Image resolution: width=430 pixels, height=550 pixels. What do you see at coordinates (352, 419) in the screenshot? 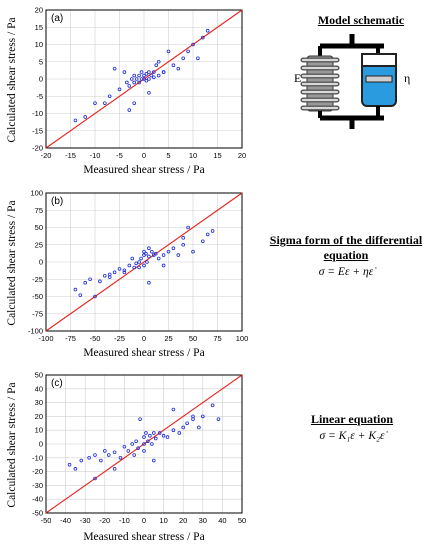
I see `linear-title: Linear equation` at bounding box center [352, 419].